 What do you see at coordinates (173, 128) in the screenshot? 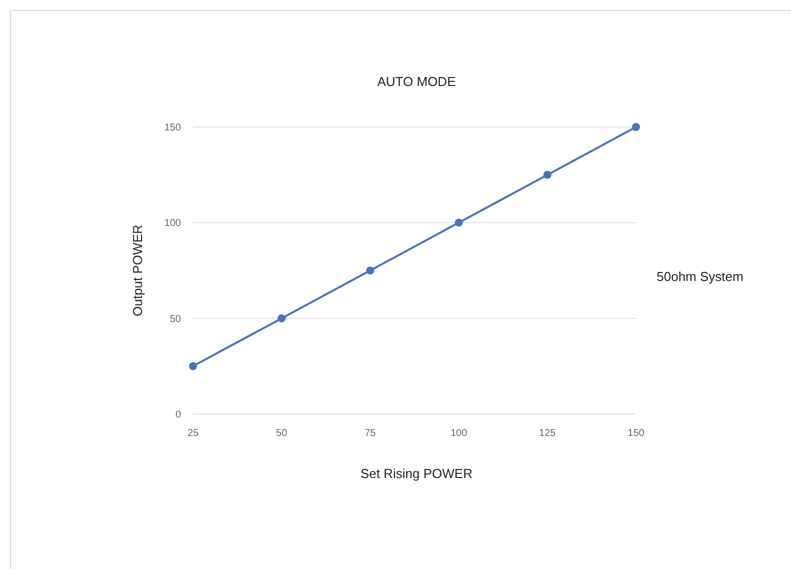
I see `y-tick-label: 150` at bounding box center [173, 128].